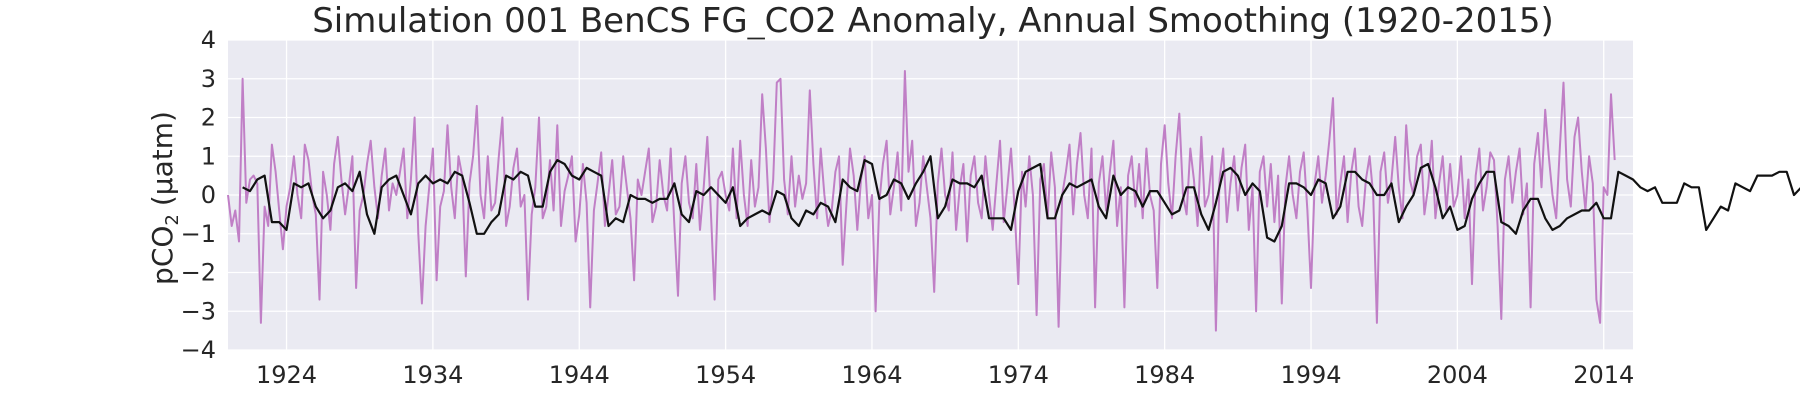 The width and height of the screenshot is (1800, 400). What do you see at coordinates (208, 79) in the screenshot?
I see `y-tick-label: 3` at bounding box center [208, 79].